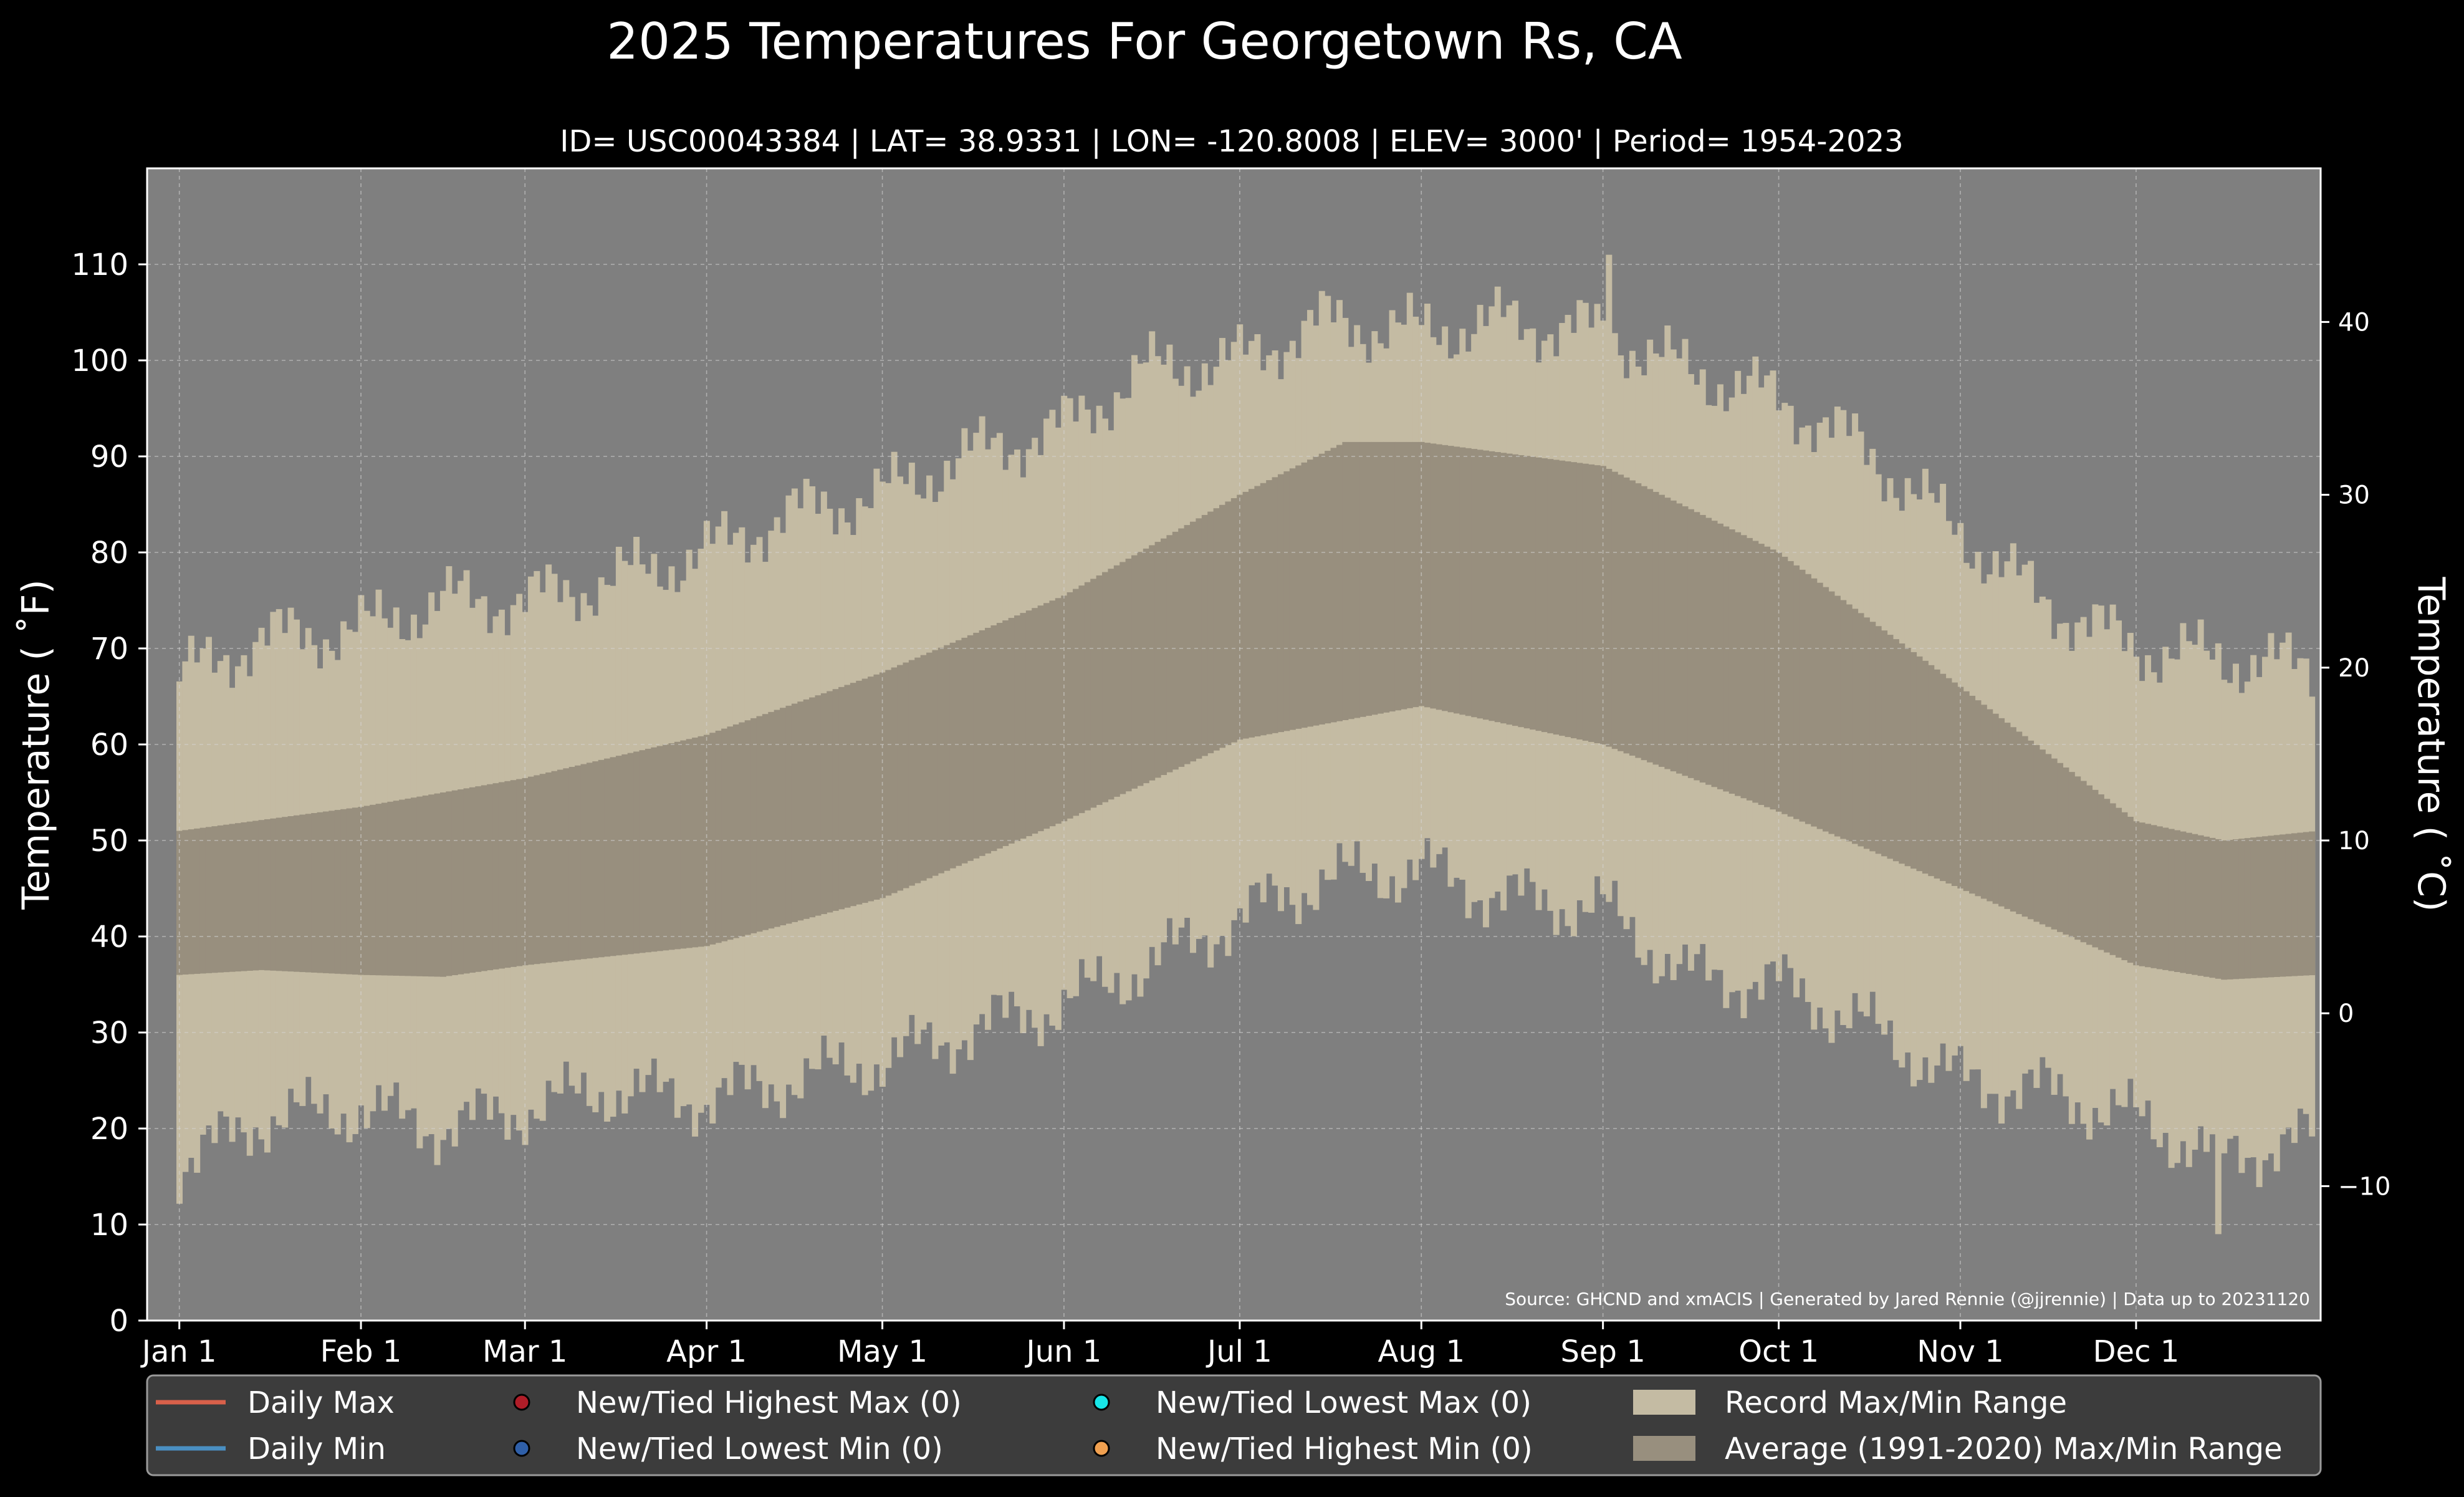 The width and height of the screenshot is (2464, 1497). I want to click on legend-label: New/Tied Highest Max (0), so click(769, 1402).